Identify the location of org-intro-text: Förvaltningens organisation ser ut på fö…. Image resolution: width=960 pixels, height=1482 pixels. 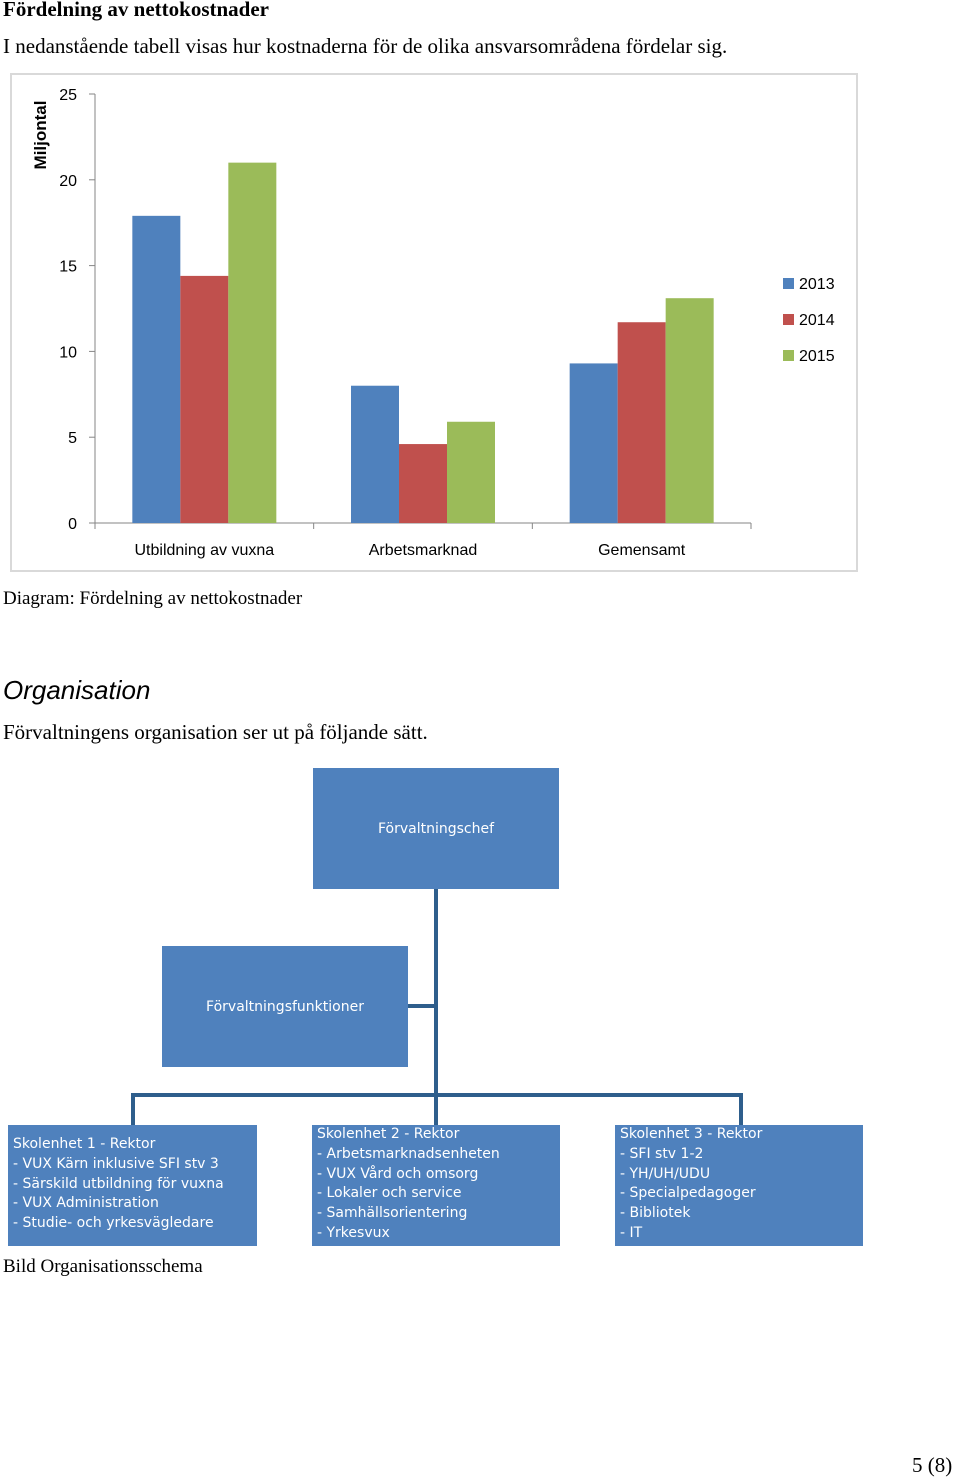
(215, 732).